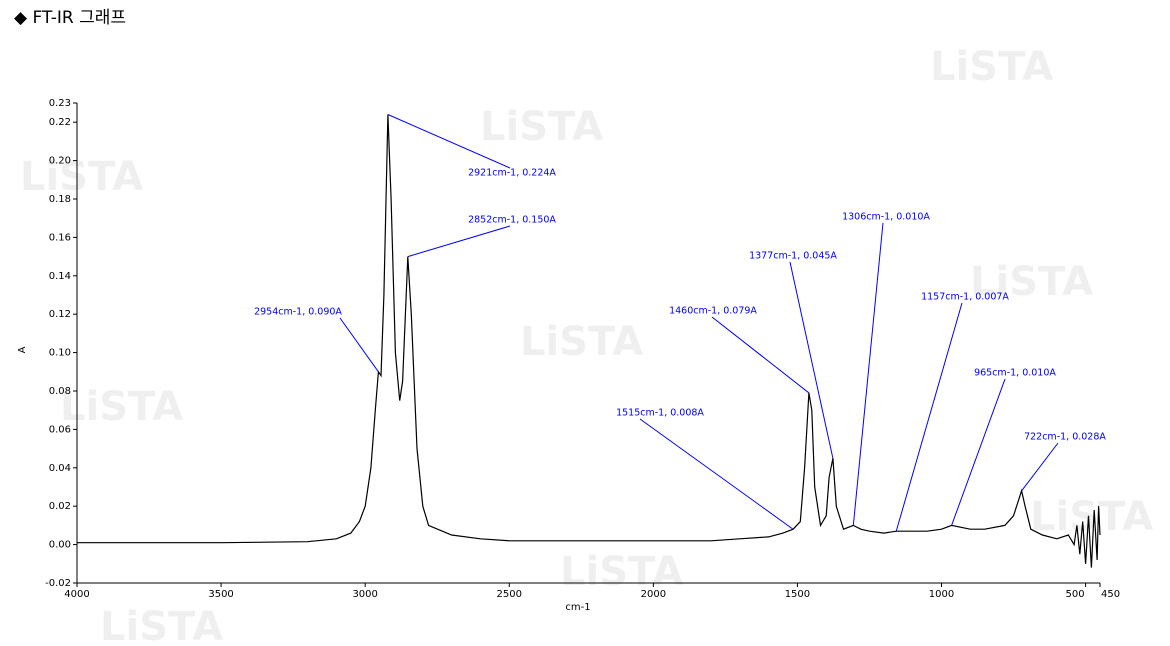 The height and width of the screenshot is (646, 1170). What do you see at coordinates (713, 311) in the screenshot?
I see `annotation-label: 1460cm-1, 0.079A` at bounding box center [713, 311].